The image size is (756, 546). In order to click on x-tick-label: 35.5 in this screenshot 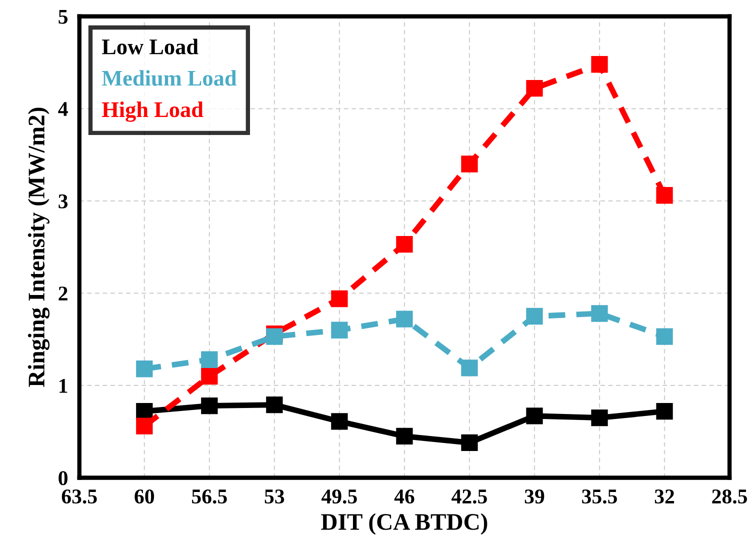, I will do `click(599, 497)`.